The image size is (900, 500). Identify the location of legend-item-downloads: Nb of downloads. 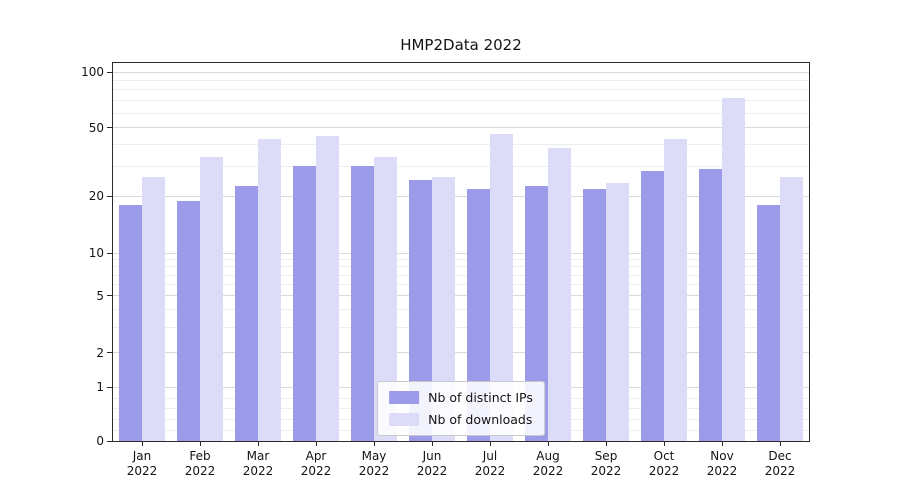
(461, 419).